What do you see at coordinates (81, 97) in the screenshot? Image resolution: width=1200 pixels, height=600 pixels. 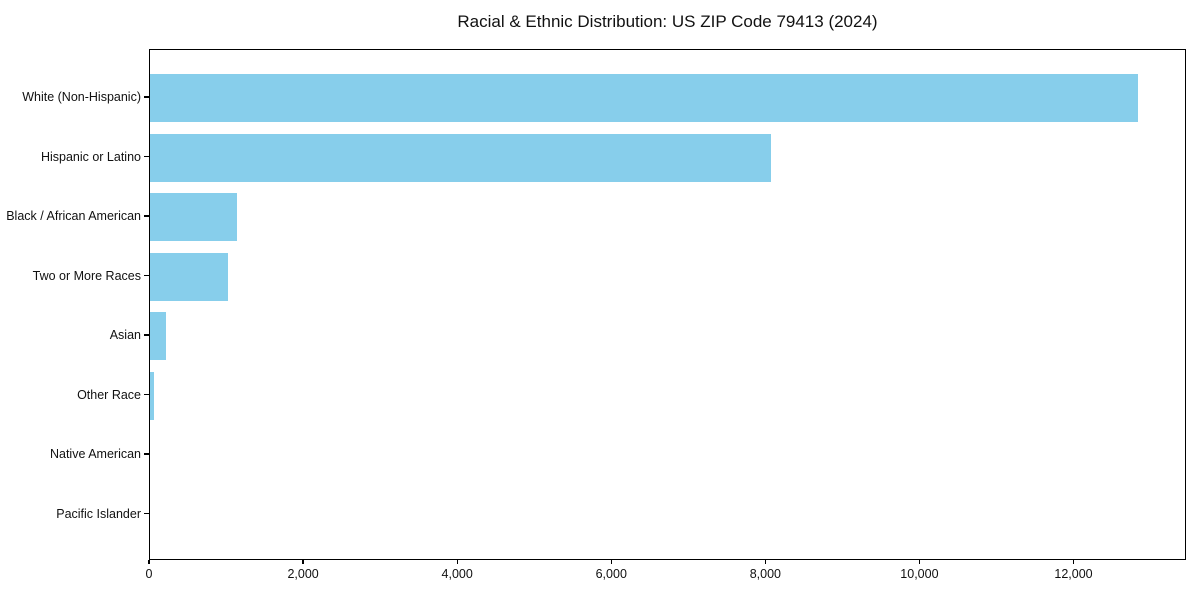 I see `y-axis-label: White (Non-Hispanic)` at bounding box center [81, 97].